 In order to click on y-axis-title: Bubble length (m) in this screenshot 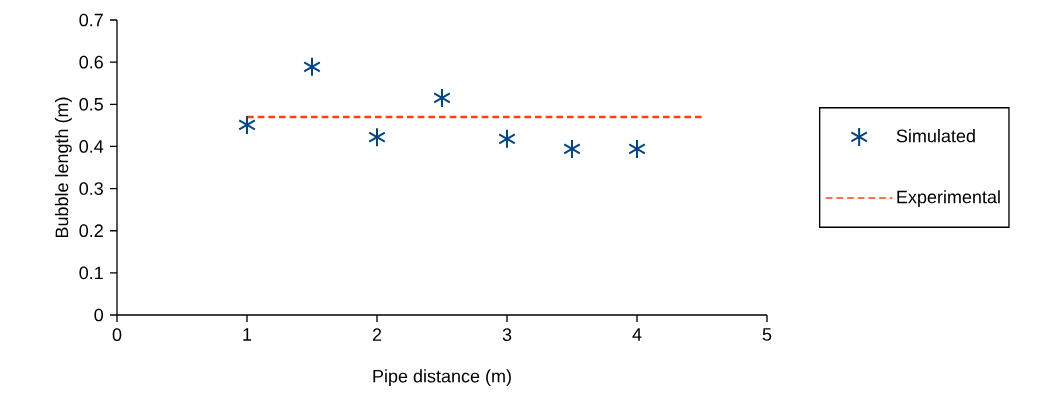, I will do `click(63, 167)`.